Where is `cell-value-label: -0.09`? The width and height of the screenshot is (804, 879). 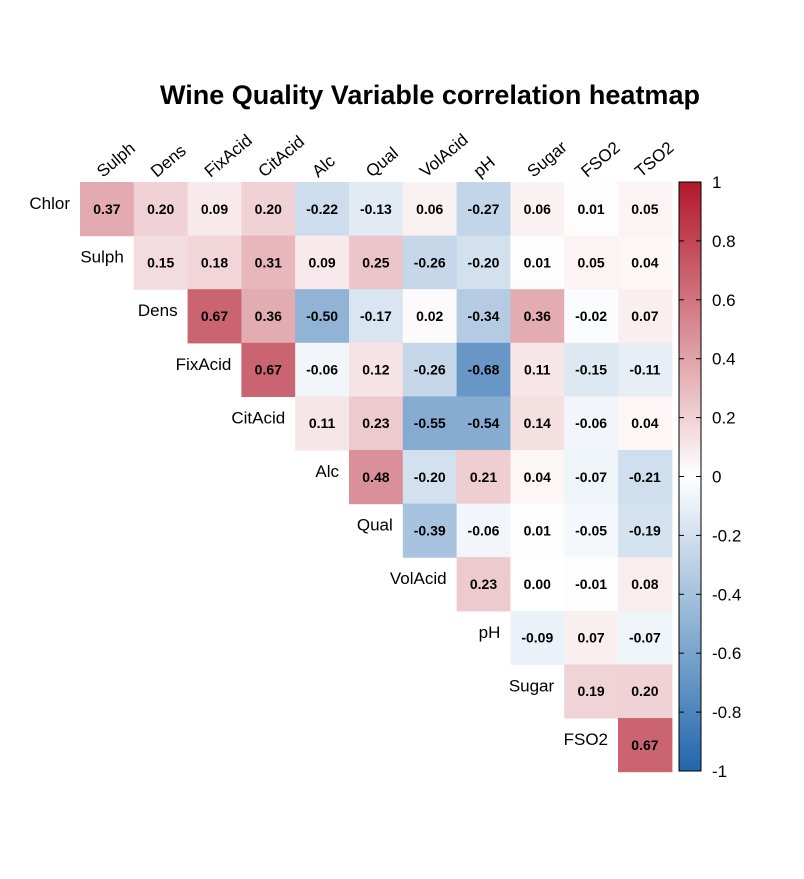
cell-value-label: -0.09 is located at coordinates (537, 638).